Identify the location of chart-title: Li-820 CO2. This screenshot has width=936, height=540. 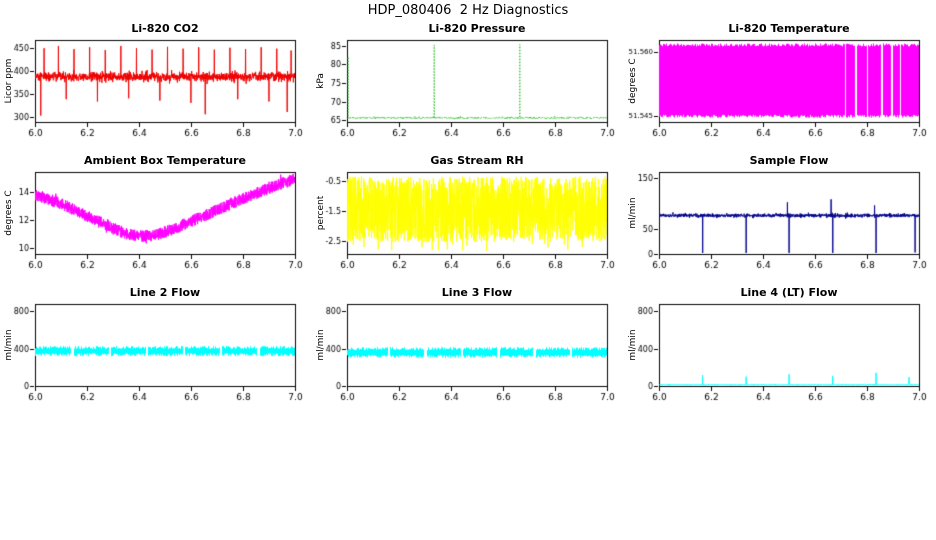
(165, 28).